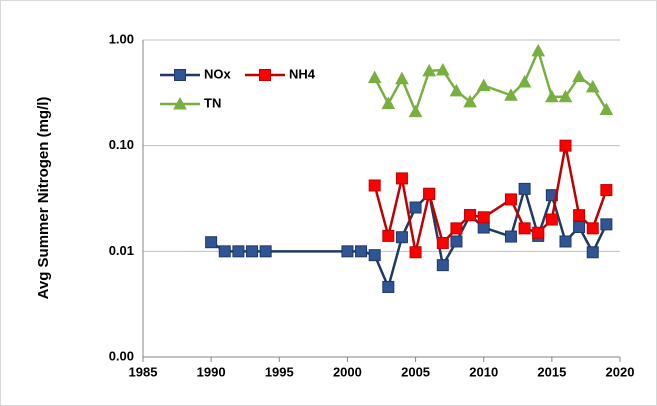 The image size is (657, 406). What do you see at coordinates (218, 73) in the screenshot?
I see `legend-label: NOx` at bounding box center [218, 73].